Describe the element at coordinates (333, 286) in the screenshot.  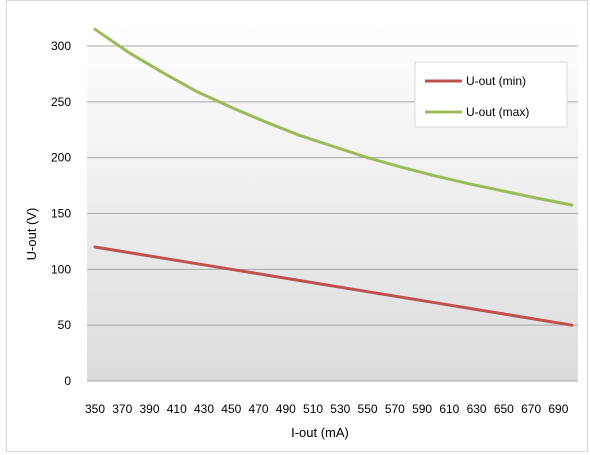
I see `series-line-u-out-min` at that location.